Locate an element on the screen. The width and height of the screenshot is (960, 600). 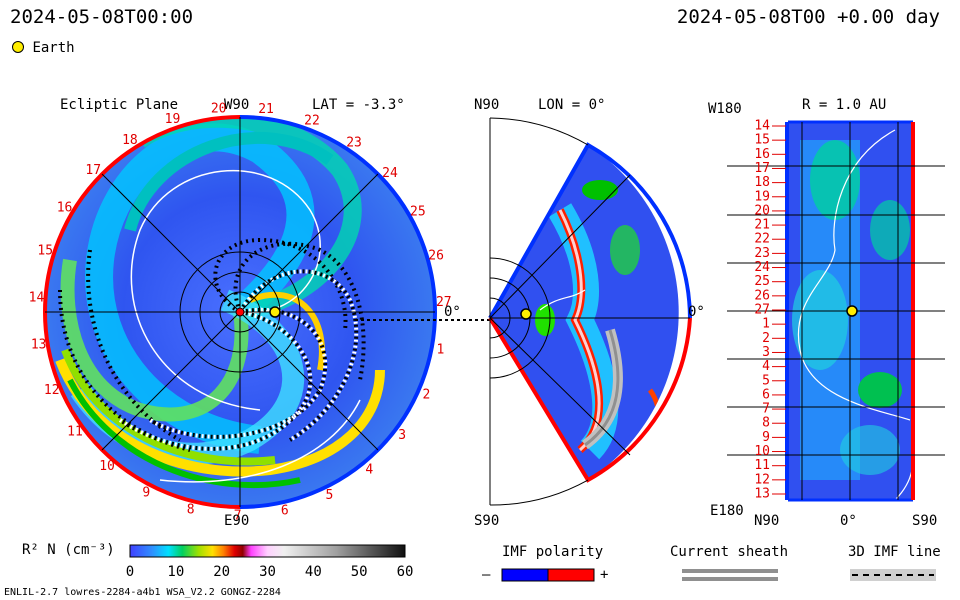
earth-legend-label: Earth is located at coordinates (53, 48).